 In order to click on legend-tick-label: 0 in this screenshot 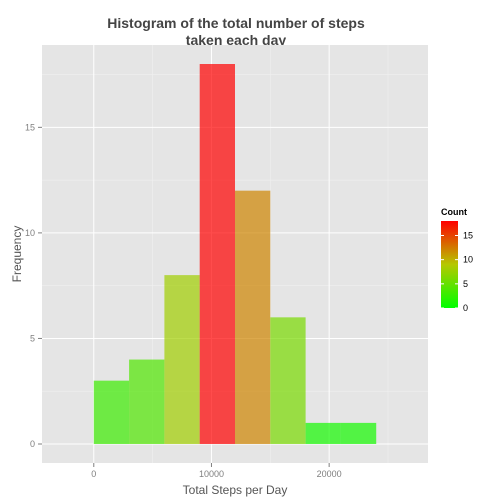, I will do `click(465, 308)`.